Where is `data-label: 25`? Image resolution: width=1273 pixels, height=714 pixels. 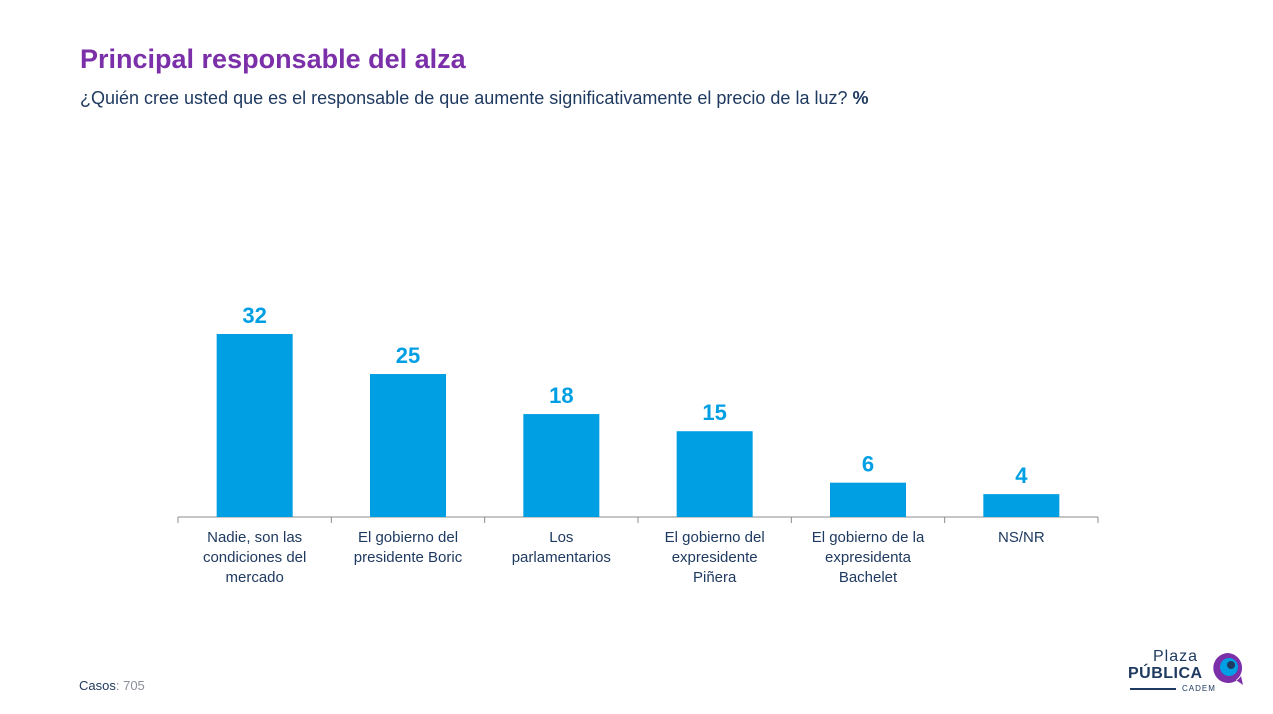
data-label: 25 is located at coordinates (408, 355).